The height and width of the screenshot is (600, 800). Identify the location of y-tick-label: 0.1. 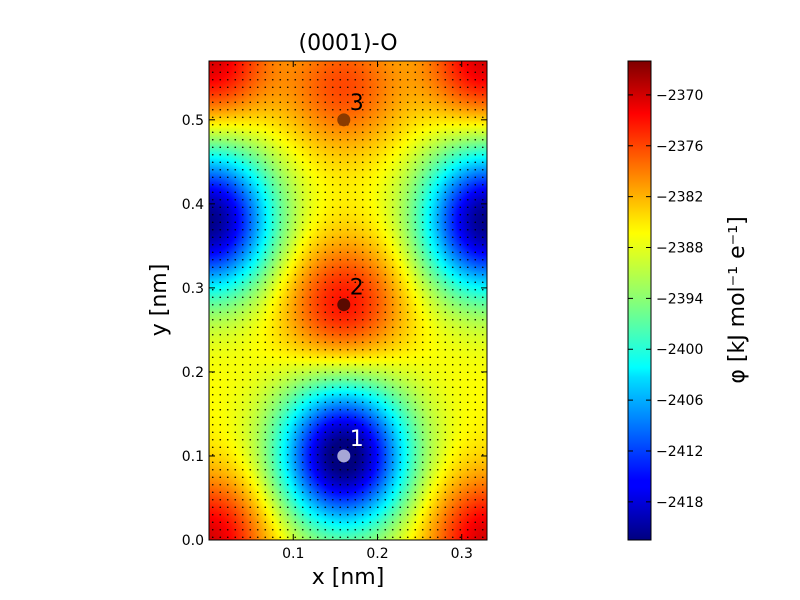
(193, 457).